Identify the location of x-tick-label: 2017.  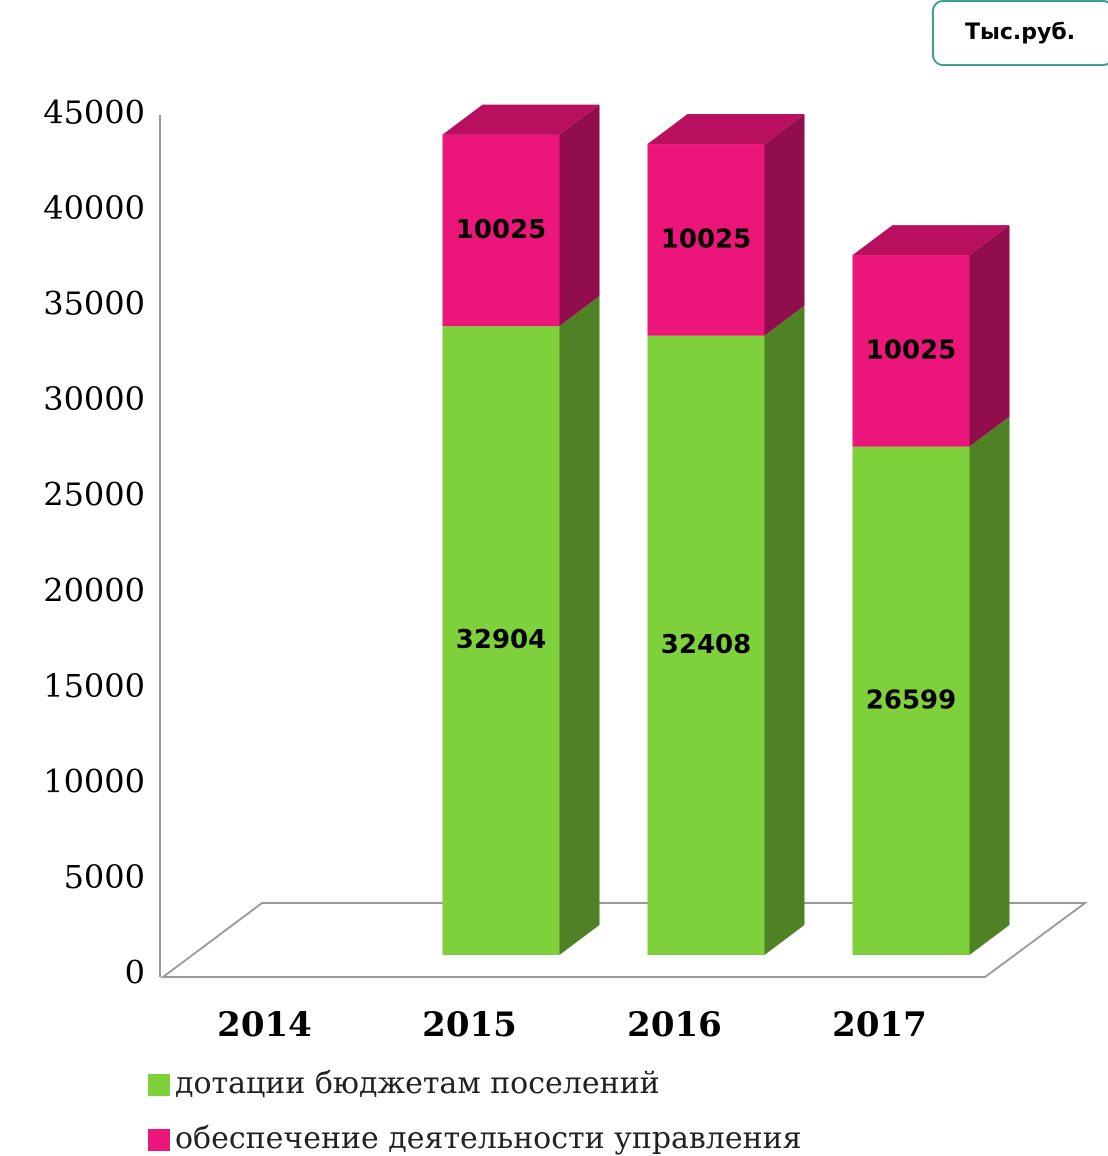
(879, 1025).